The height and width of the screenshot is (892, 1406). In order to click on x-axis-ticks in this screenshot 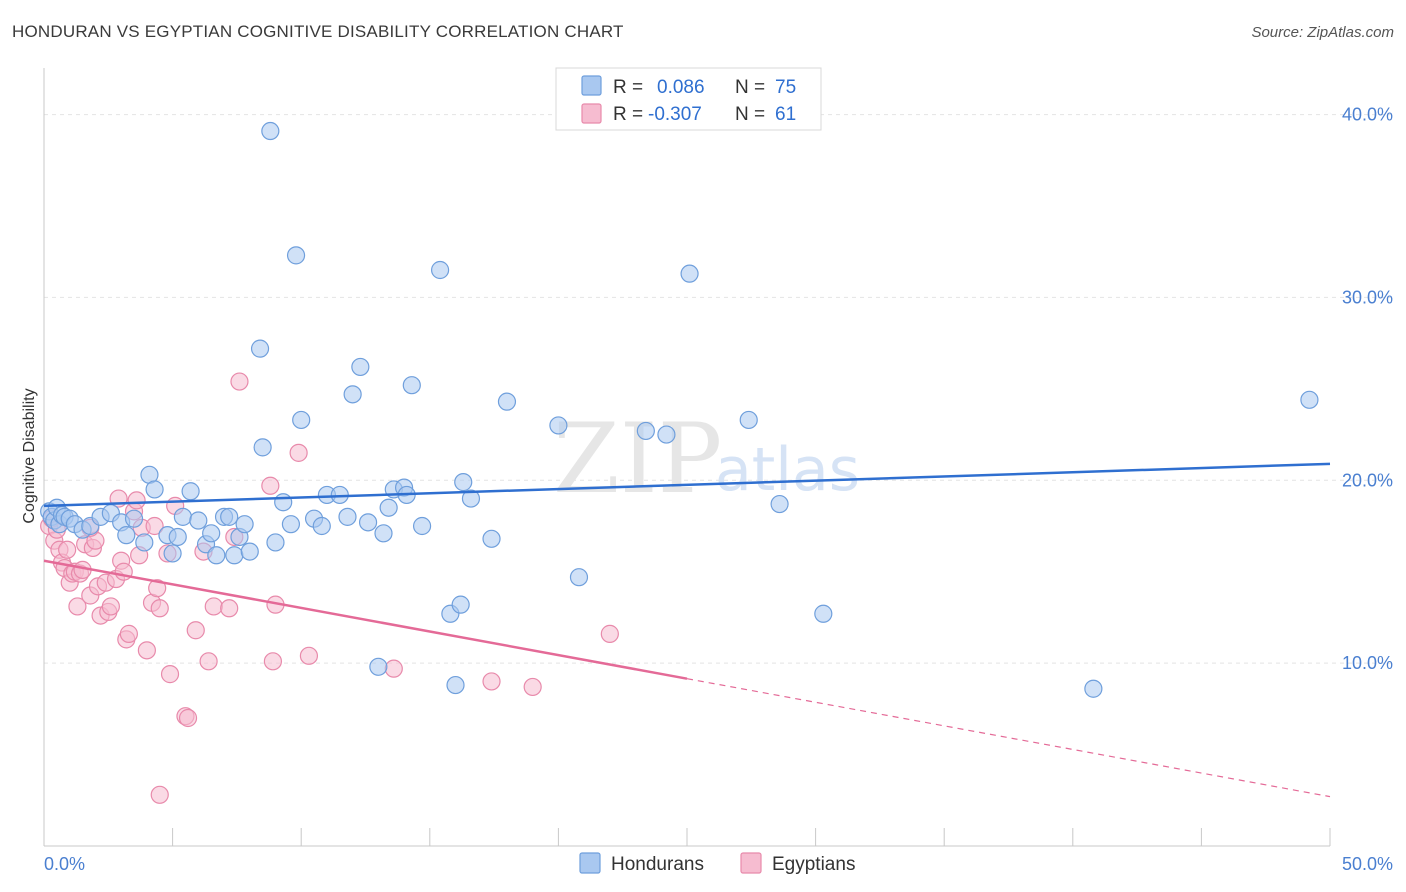, I will do `click(687, 837)`.